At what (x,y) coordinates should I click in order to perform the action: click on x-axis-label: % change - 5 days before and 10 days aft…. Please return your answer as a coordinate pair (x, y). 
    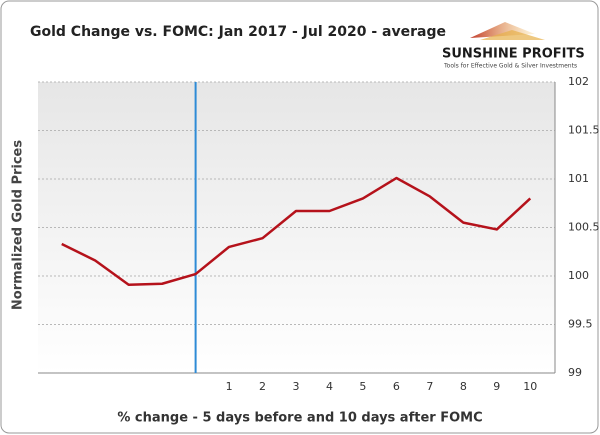
    Looking at the image, I should click on (299, 418).